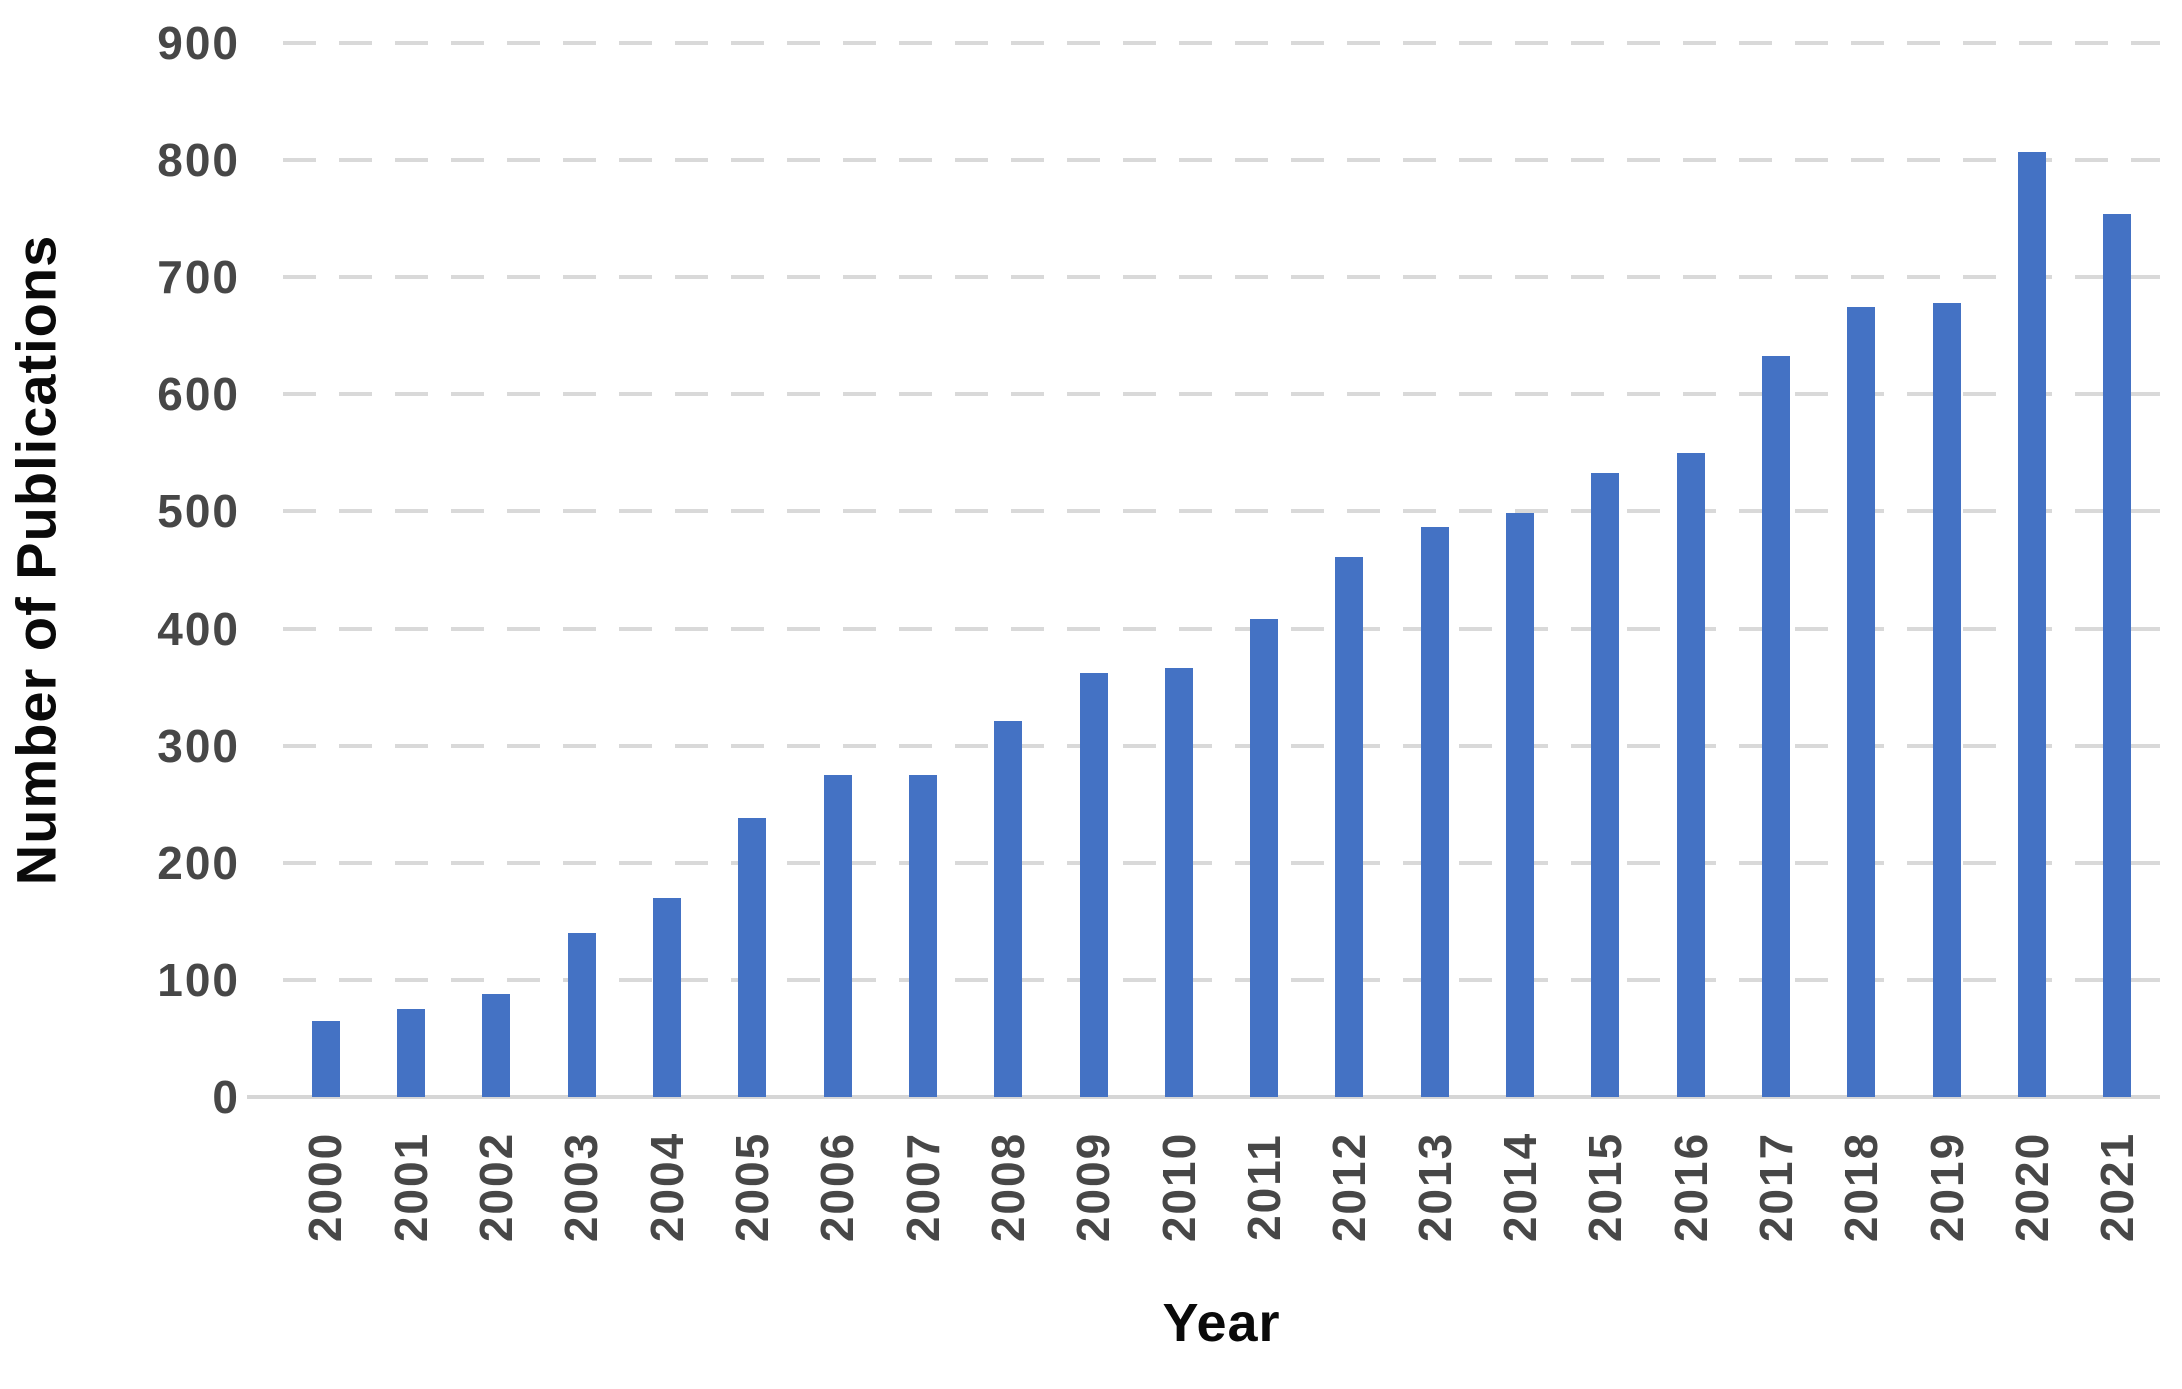 The height and width of the screenshot is (1389, 2182). Describe the element at coordinates (2117, 655) in the screenshot. I see `bar-2021` at that location.